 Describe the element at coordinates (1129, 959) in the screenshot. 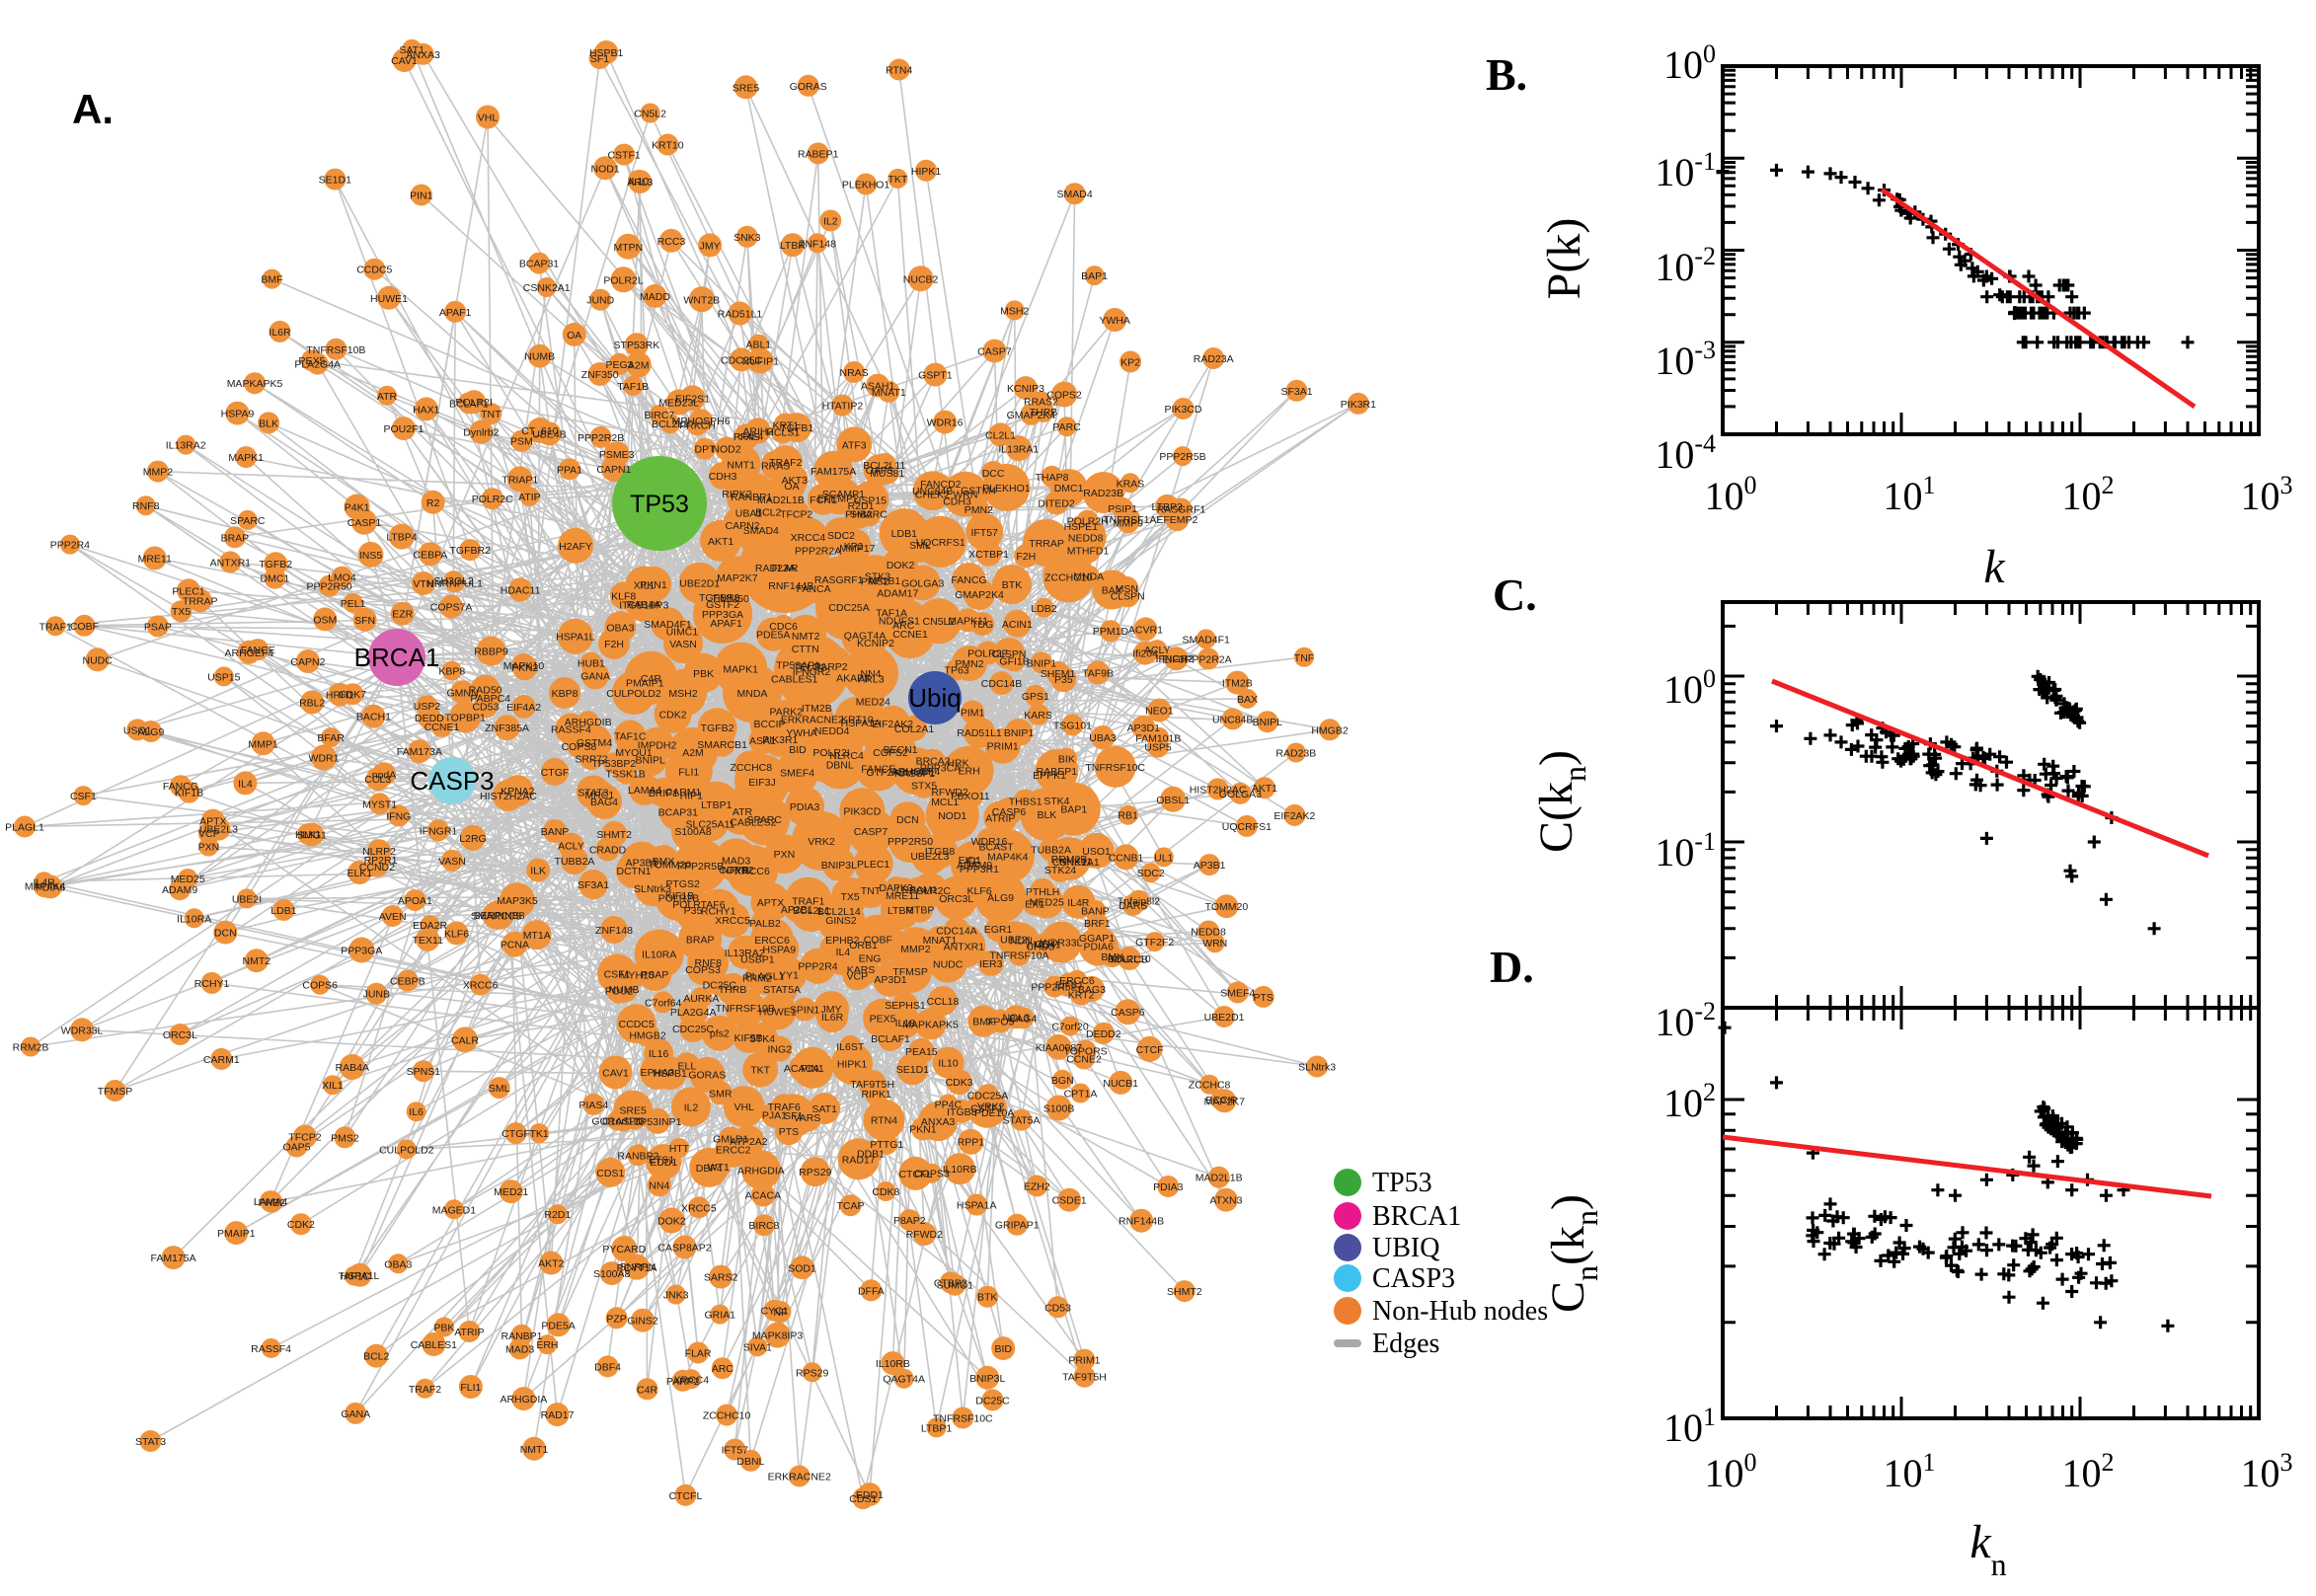

I see `svg-text: BCL2L10` at that location.